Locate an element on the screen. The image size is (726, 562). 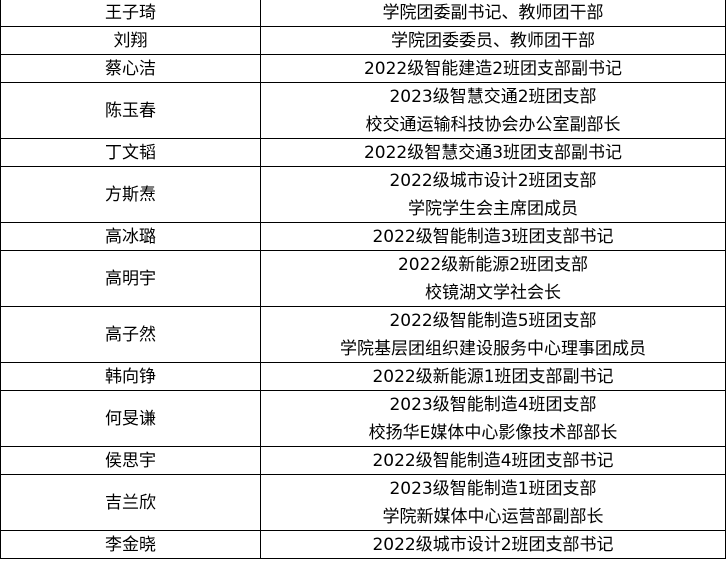
name-cell: 刘翔 is located at coordinates (130, 41).